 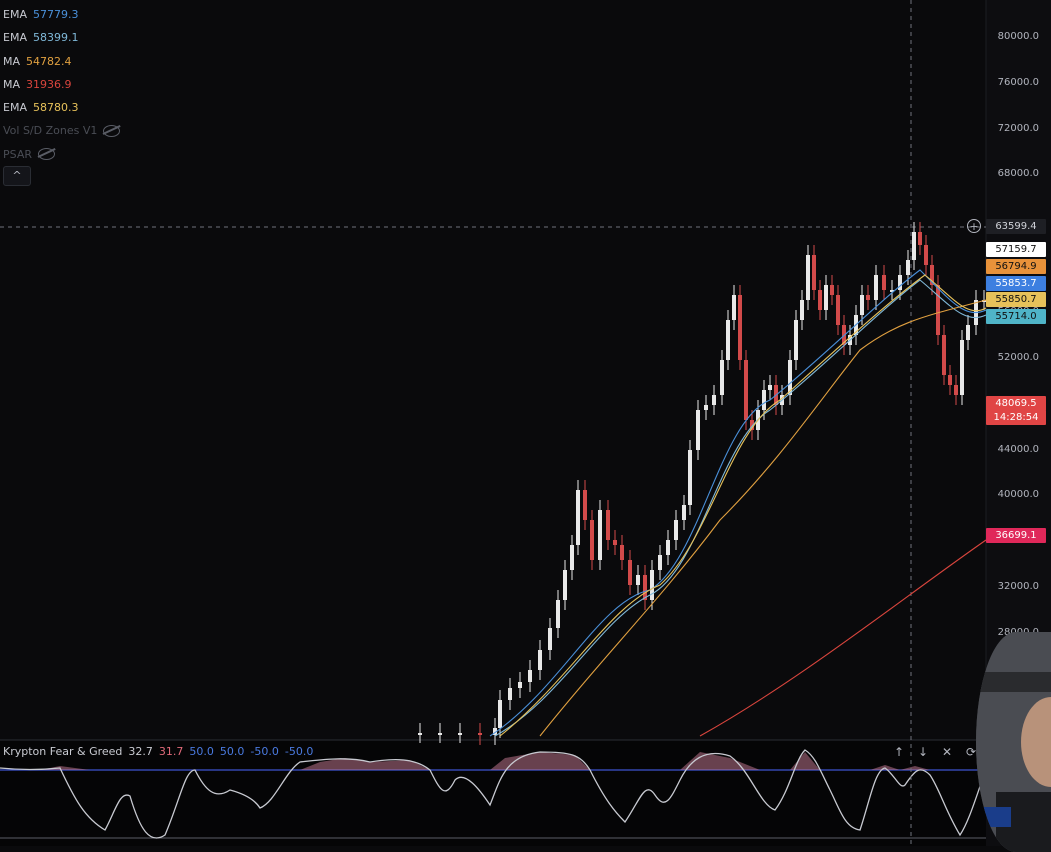 I want to click on crosshair-price-label: 63599.4, so click(x=1016, y=226).